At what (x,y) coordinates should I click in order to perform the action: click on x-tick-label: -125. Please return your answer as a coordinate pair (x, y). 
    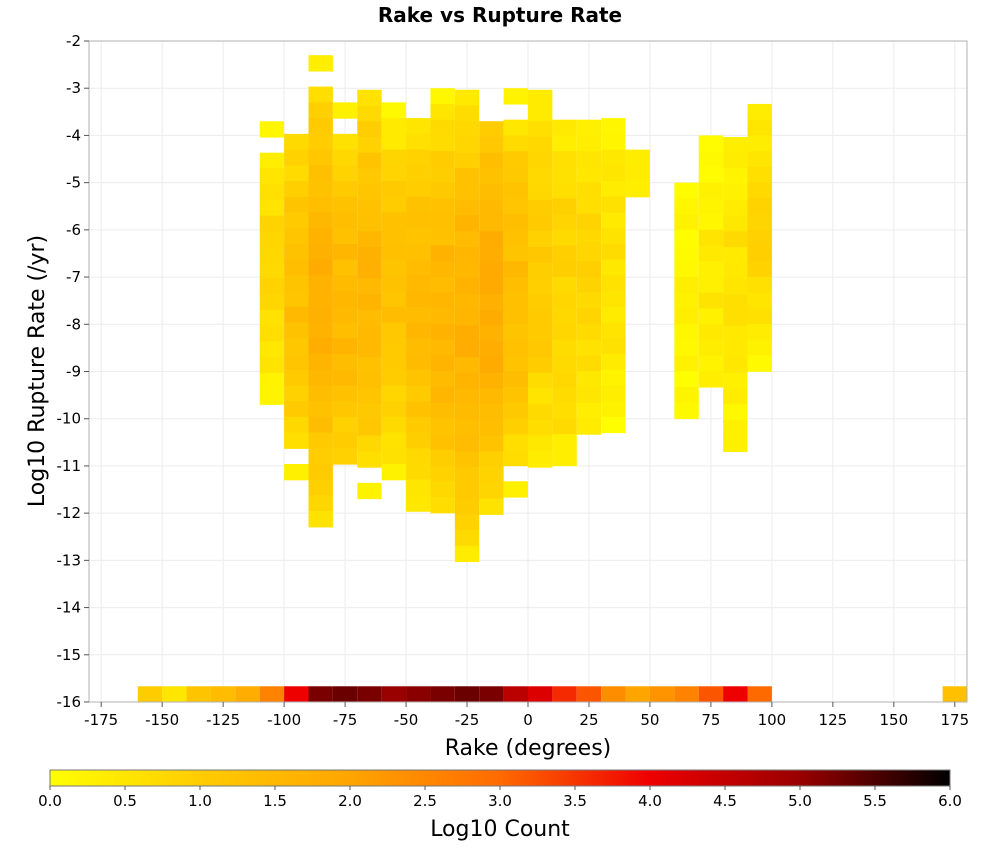
    Looking at the image, I should click on (223, 720).